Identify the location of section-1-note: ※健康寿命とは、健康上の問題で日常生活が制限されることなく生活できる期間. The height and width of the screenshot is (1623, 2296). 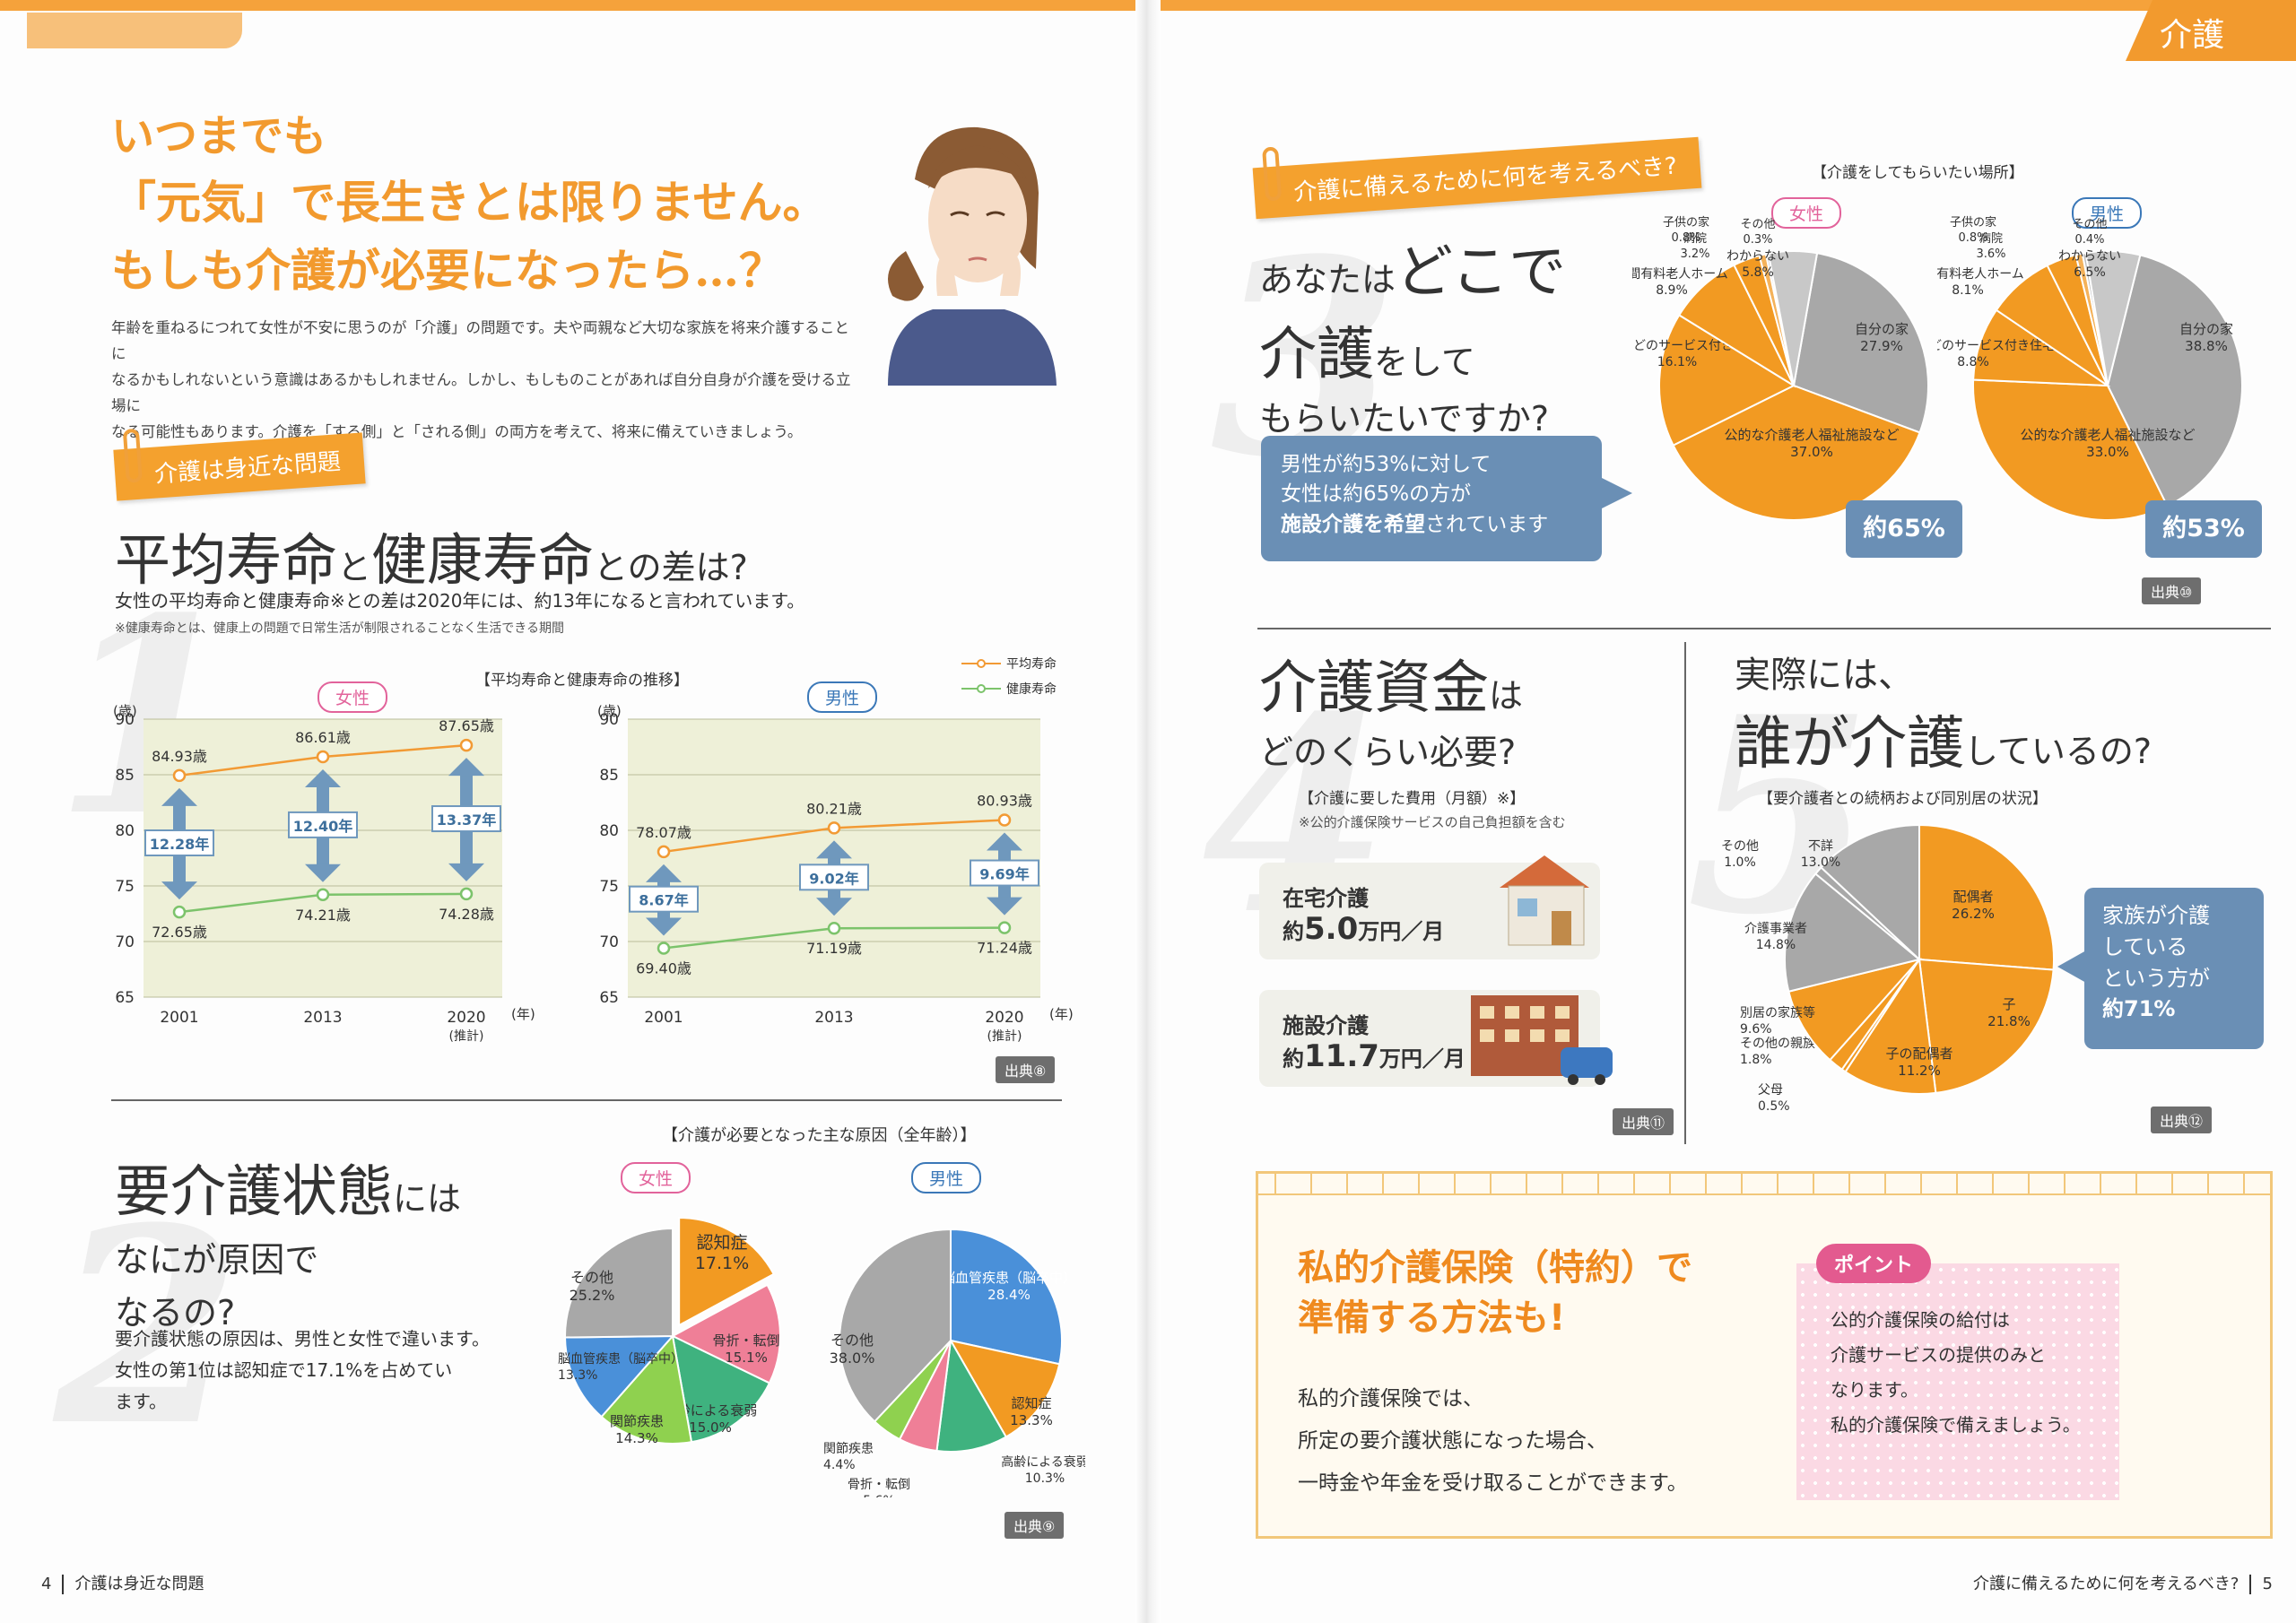
(340, 628).